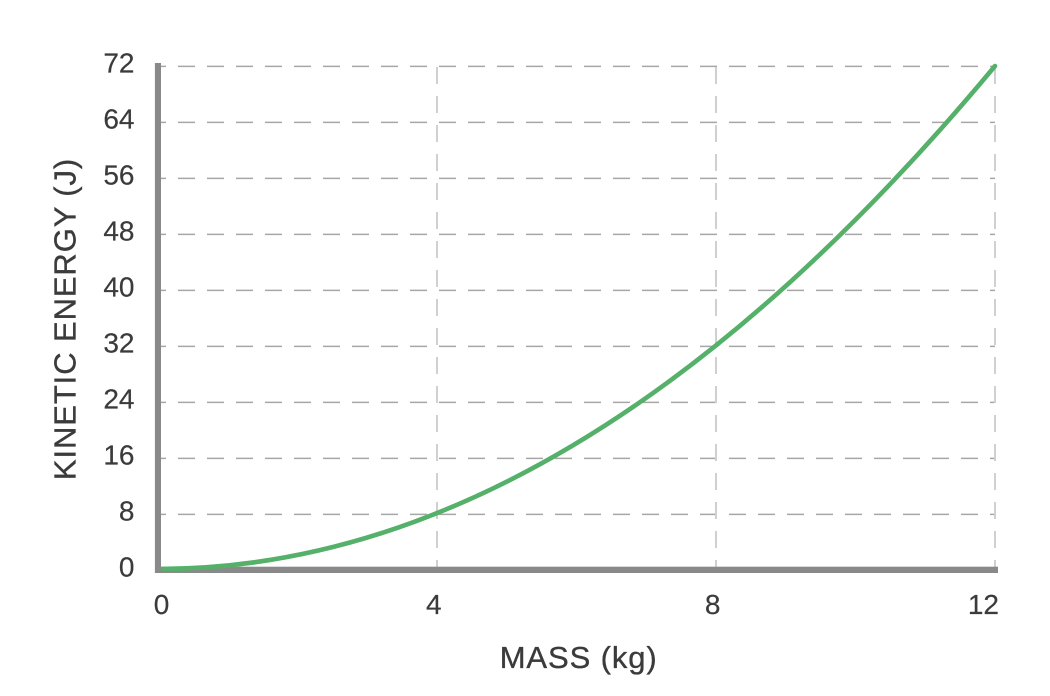  What do you see at coordinates (434, 604) in the screenshot?
I see `svg-text: 4` at bounding box center [434, 604].